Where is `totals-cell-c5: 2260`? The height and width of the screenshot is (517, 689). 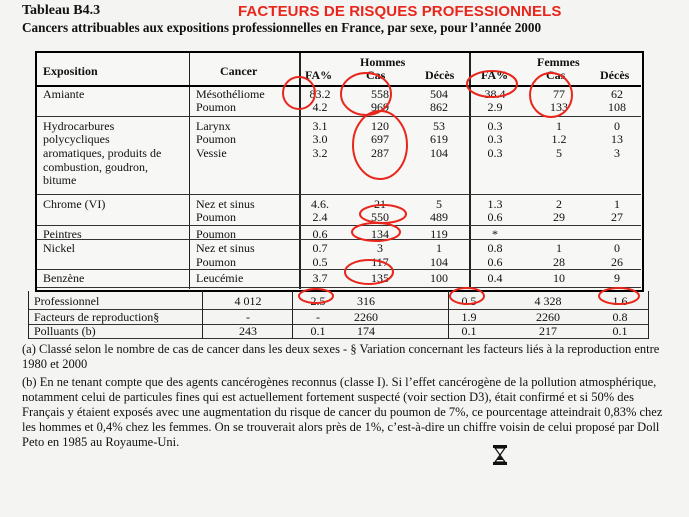 totals-cell-c5: 2260 is located at coordinates (548, 317).